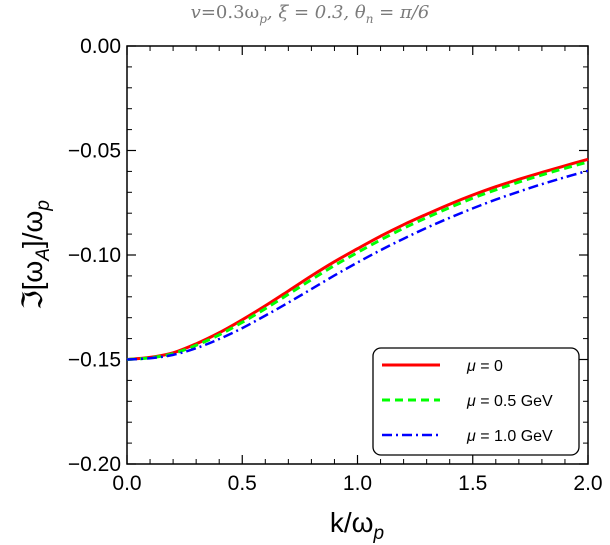 The image size is (610, 545). What do you see at coordinates (310, 14) in the screenshot?
I see `chart-title: v=0.3ωp, ξ = 0.3, θn = π/6` at bounding box center [310, 14].